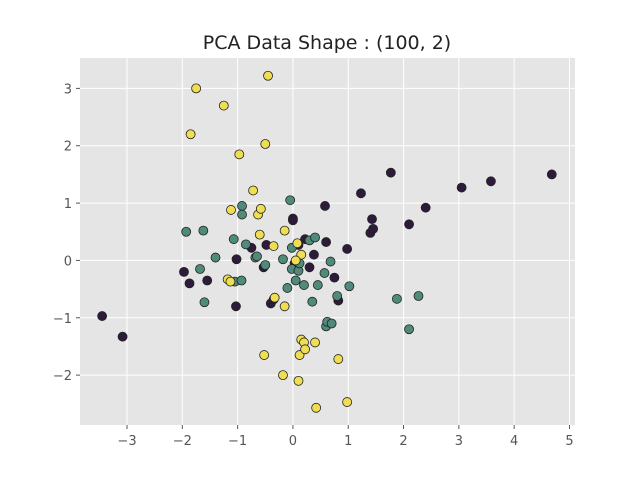  I want to click on y-tick-label: −1, so click(62, 319).